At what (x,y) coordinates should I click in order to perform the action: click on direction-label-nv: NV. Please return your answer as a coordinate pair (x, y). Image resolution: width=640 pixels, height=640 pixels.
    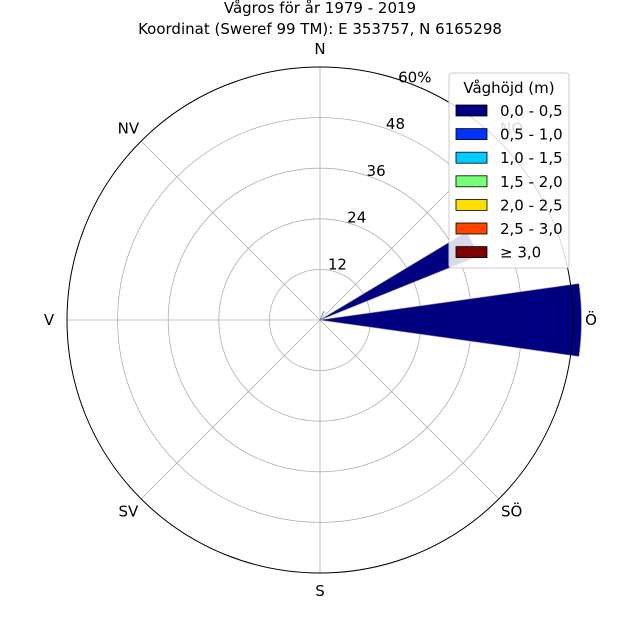
    Looking at the image, I should click on (129, 128).